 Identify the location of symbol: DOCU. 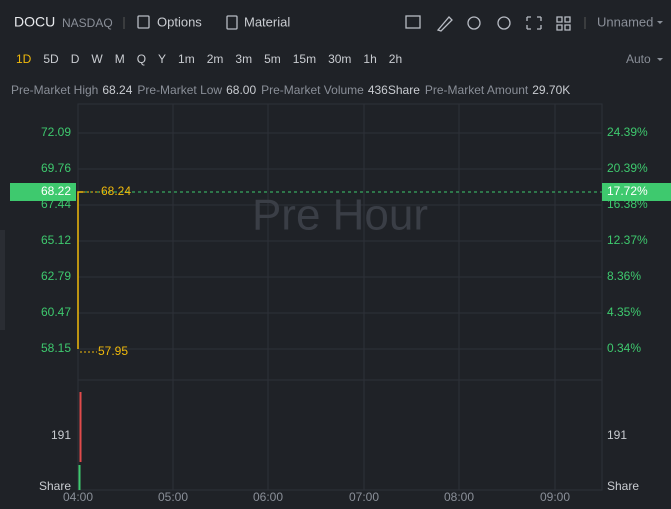
(34, 22).